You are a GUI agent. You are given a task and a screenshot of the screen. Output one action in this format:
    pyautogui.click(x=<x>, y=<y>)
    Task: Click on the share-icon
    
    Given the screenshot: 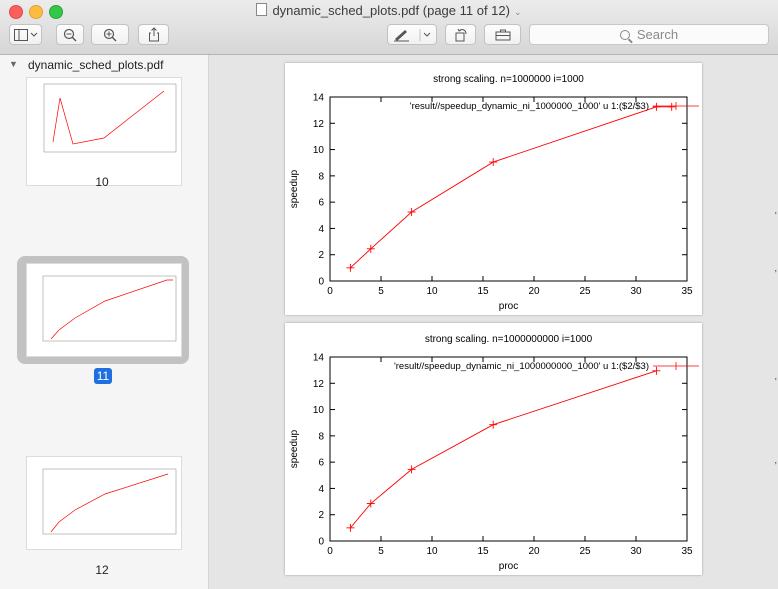 What is the action you would take?
    pyautogui.click(x=153, y=34)
    